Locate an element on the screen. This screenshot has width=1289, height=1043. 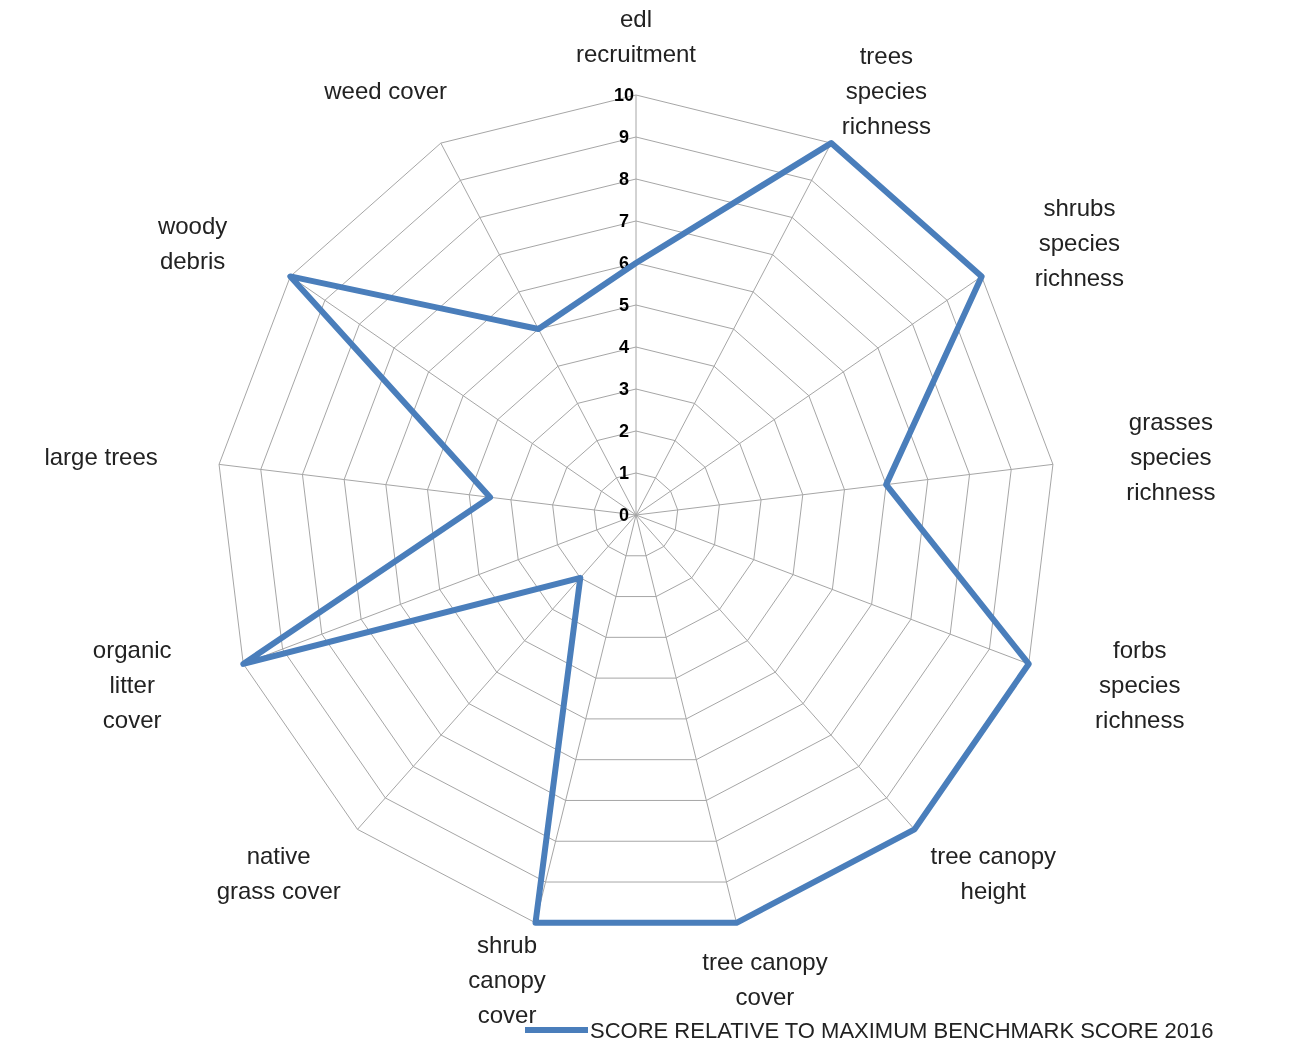
spoke-label: organic litter cover is located at coordinates (132, 684).